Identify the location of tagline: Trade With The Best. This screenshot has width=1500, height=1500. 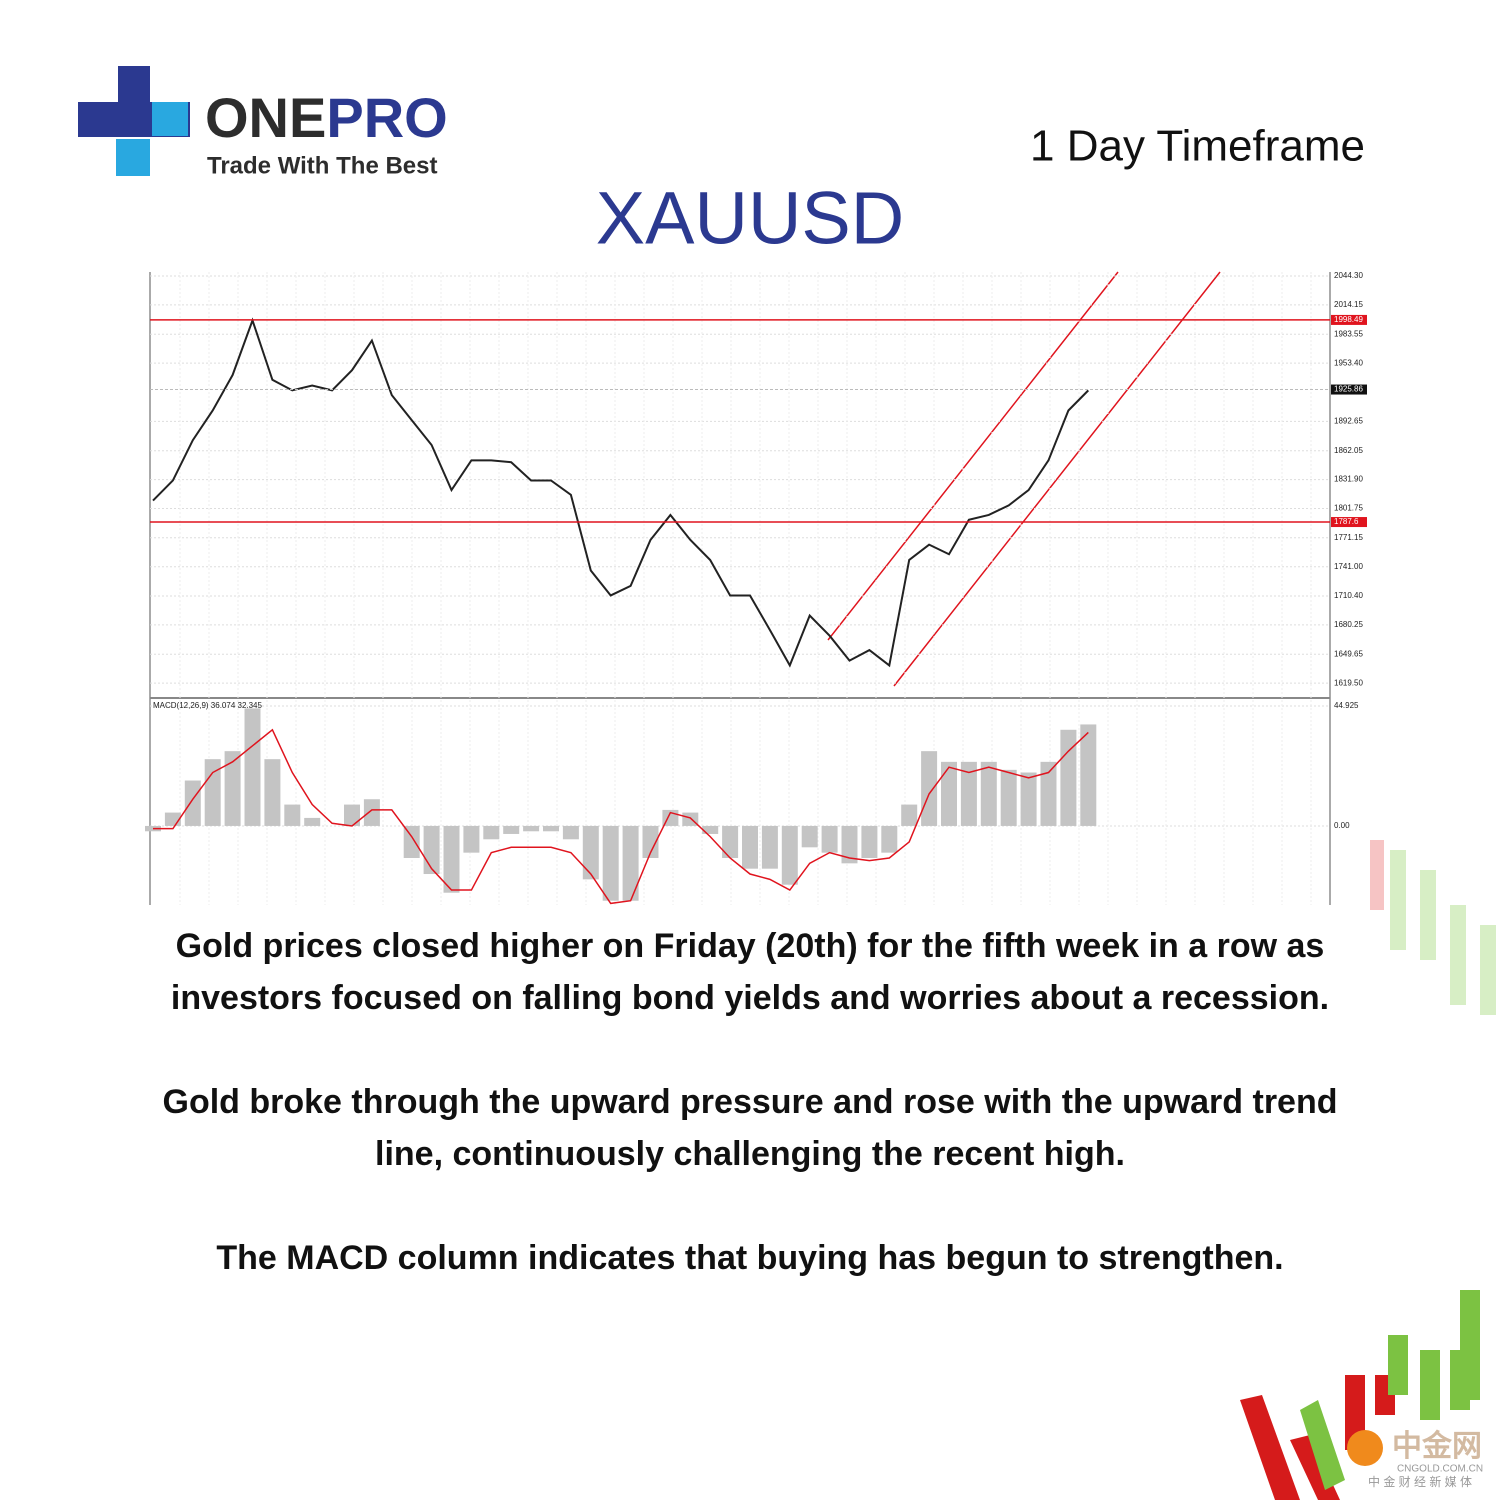
(322, 165).